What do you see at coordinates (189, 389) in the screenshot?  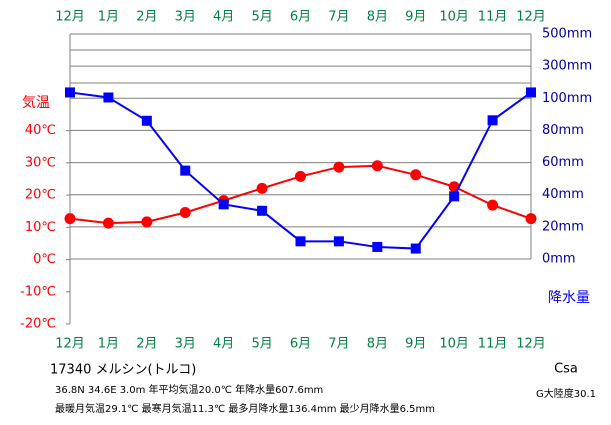 I see `info-line: 36.8N 34.6E 3.0m 年平均気温20.0℃ 年降水量607.6mm` at bounding box center [189, 389].